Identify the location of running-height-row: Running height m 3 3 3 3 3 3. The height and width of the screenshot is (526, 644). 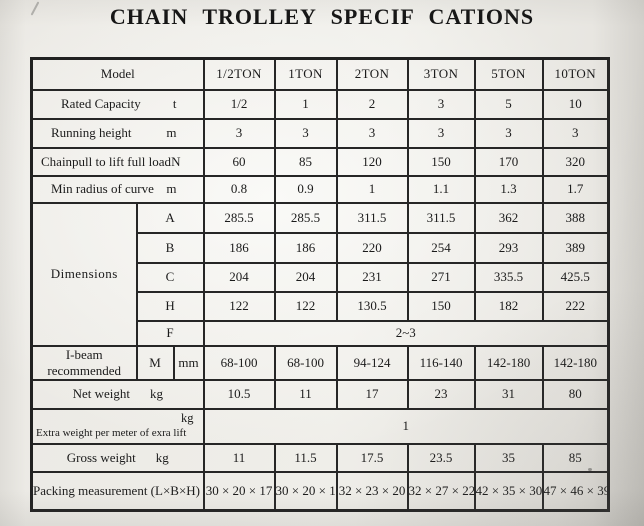
(320, 133).